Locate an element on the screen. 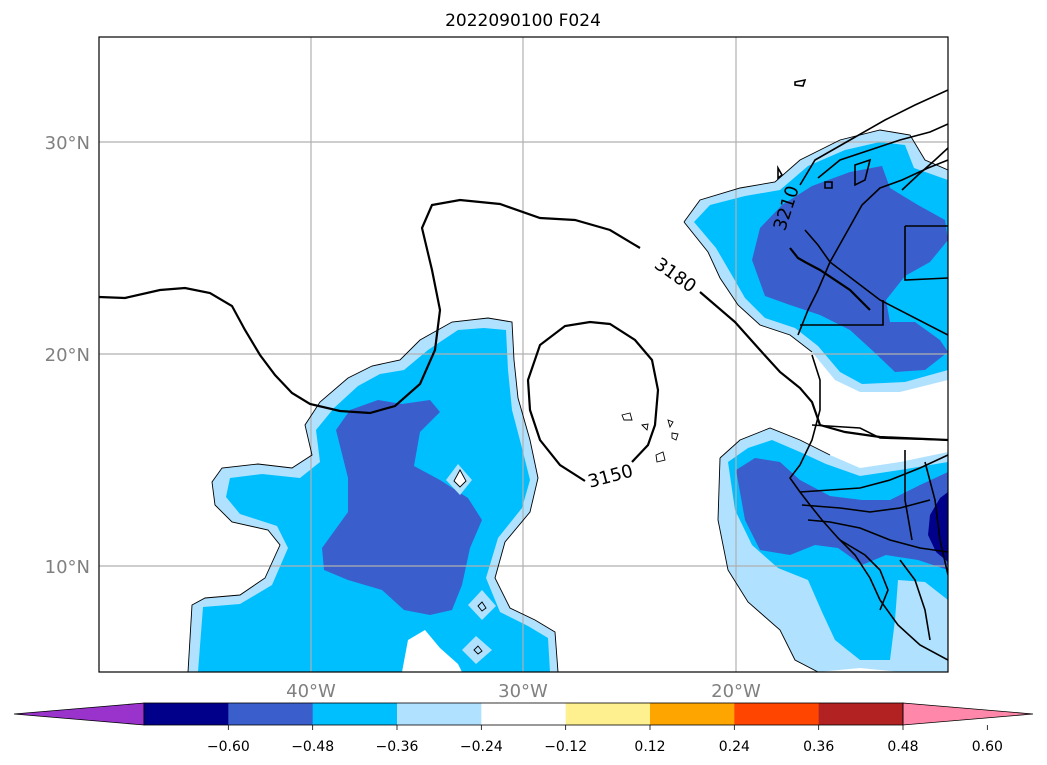  colorbar-label: 0.60 is located at coordinates (987, 747).